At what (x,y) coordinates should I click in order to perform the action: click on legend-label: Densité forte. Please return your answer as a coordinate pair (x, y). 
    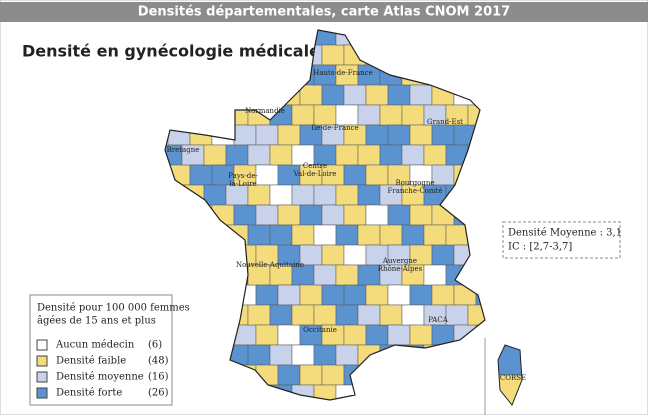
    Looking at the image, I should click on (89, 393).